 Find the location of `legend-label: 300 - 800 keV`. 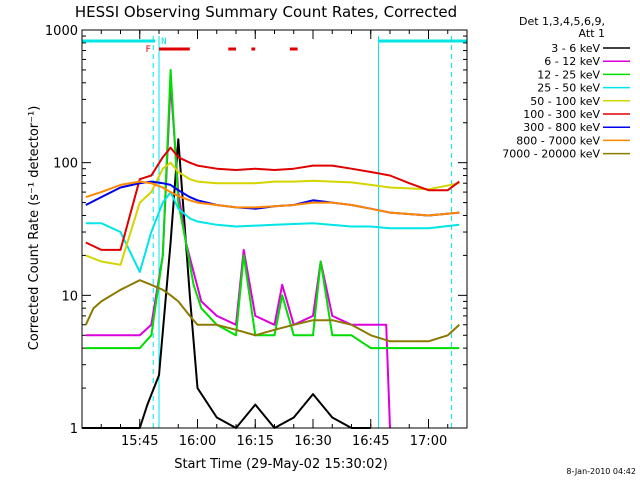

legend-label: 300 - 800 keV is located at coordinates (561, 127).